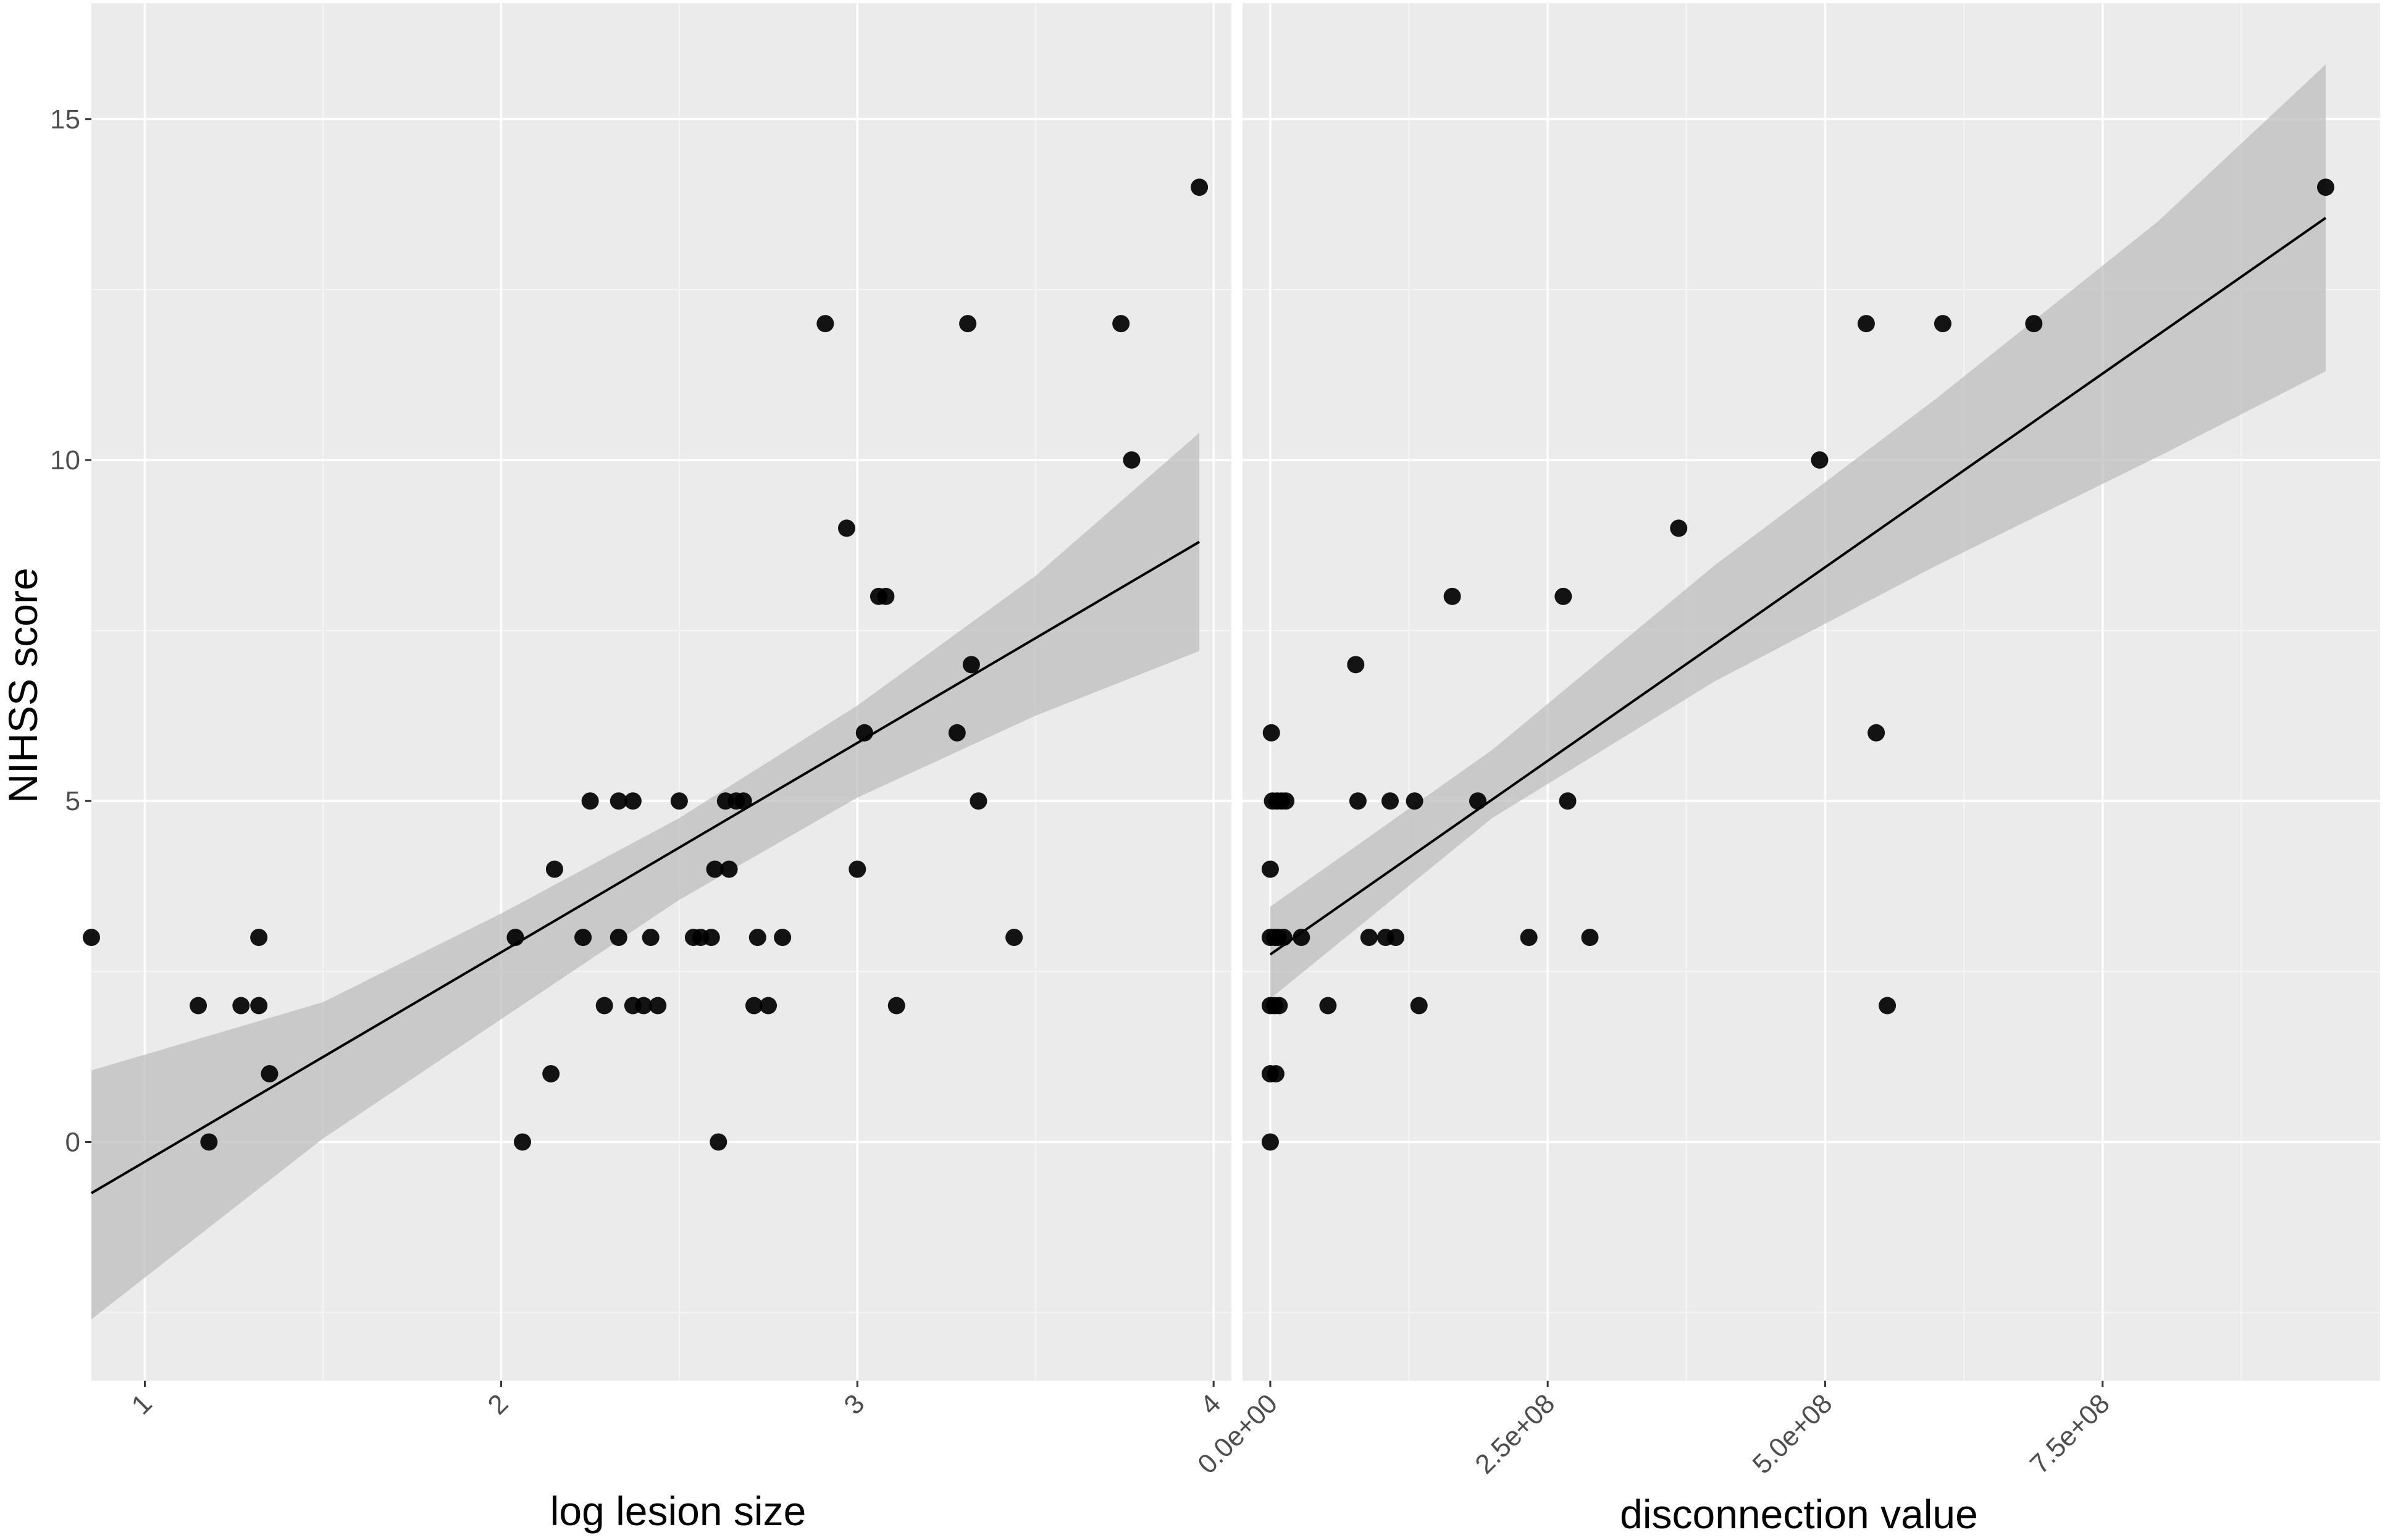 The height and width of the screenshot is (1540, 2385). Describe the element at coordinates (23, 685) in the screenshot. I see `y-axis-title: NIHSS score` at that location.